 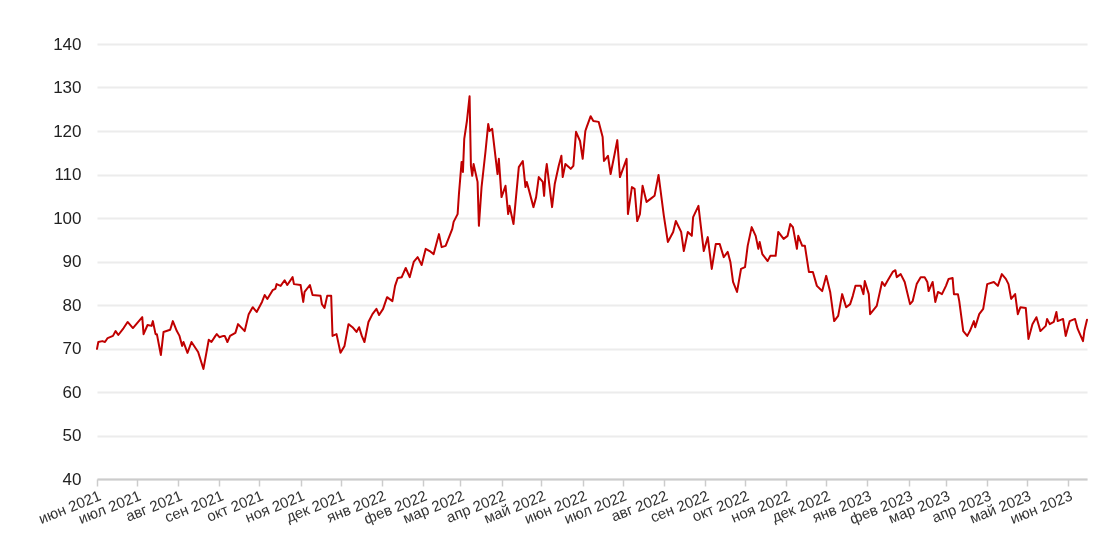 I want to click on y-tick-label: 90, so click(x=72, y=261).